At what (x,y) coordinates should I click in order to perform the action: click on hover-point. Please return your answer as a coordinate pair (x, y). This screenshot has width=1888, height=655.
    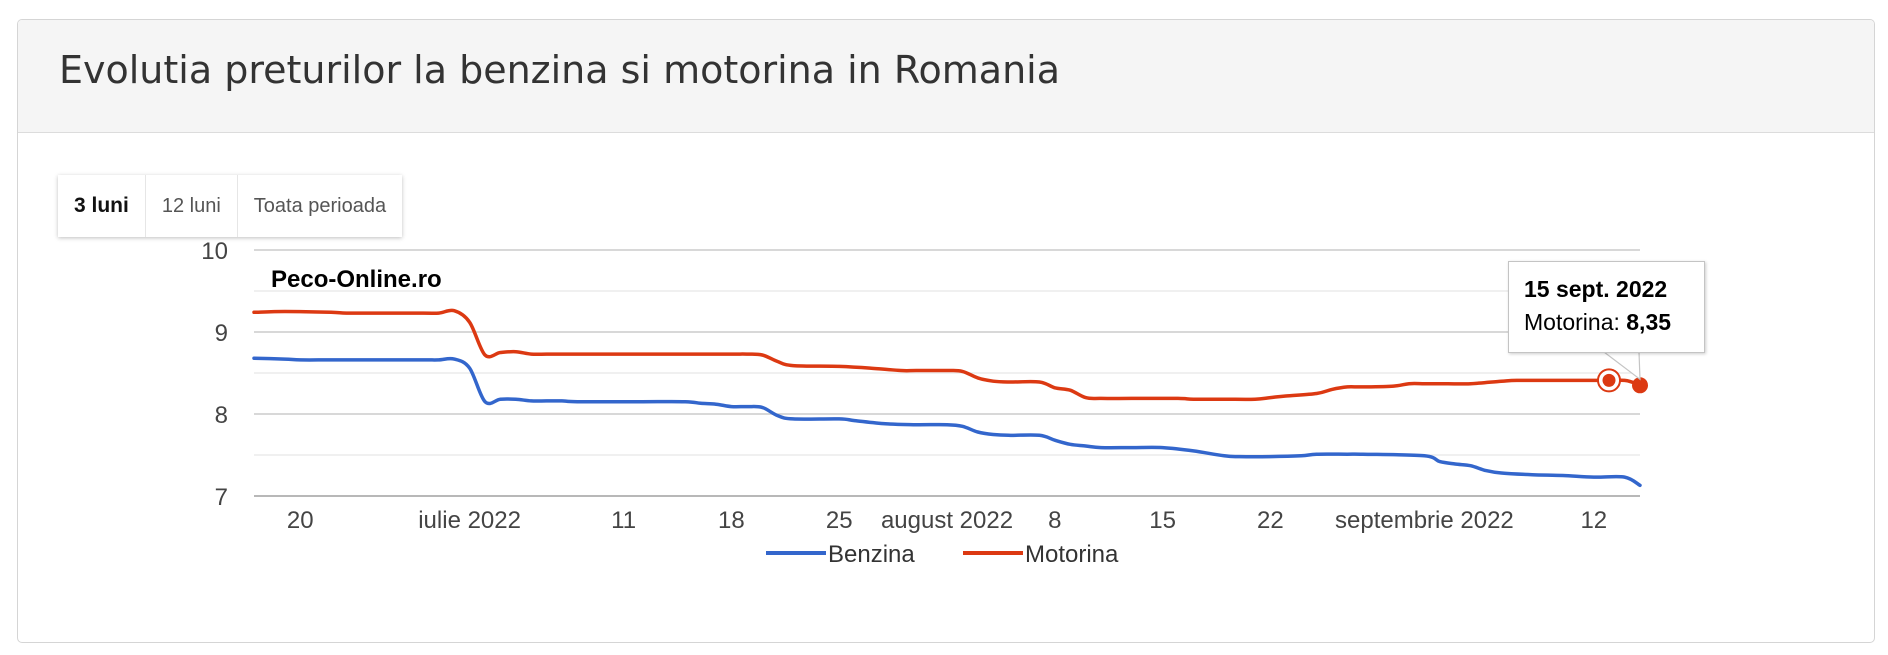
    Looking at the image, I should click on (1609, 380).